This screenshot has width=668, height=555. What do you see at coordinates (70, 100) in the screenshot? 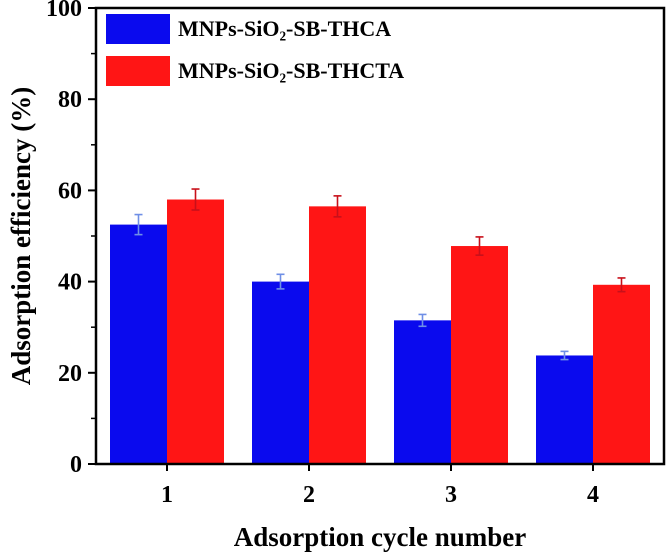
I see `y-tick-label-80: 80` at bounding box center [70, 100].